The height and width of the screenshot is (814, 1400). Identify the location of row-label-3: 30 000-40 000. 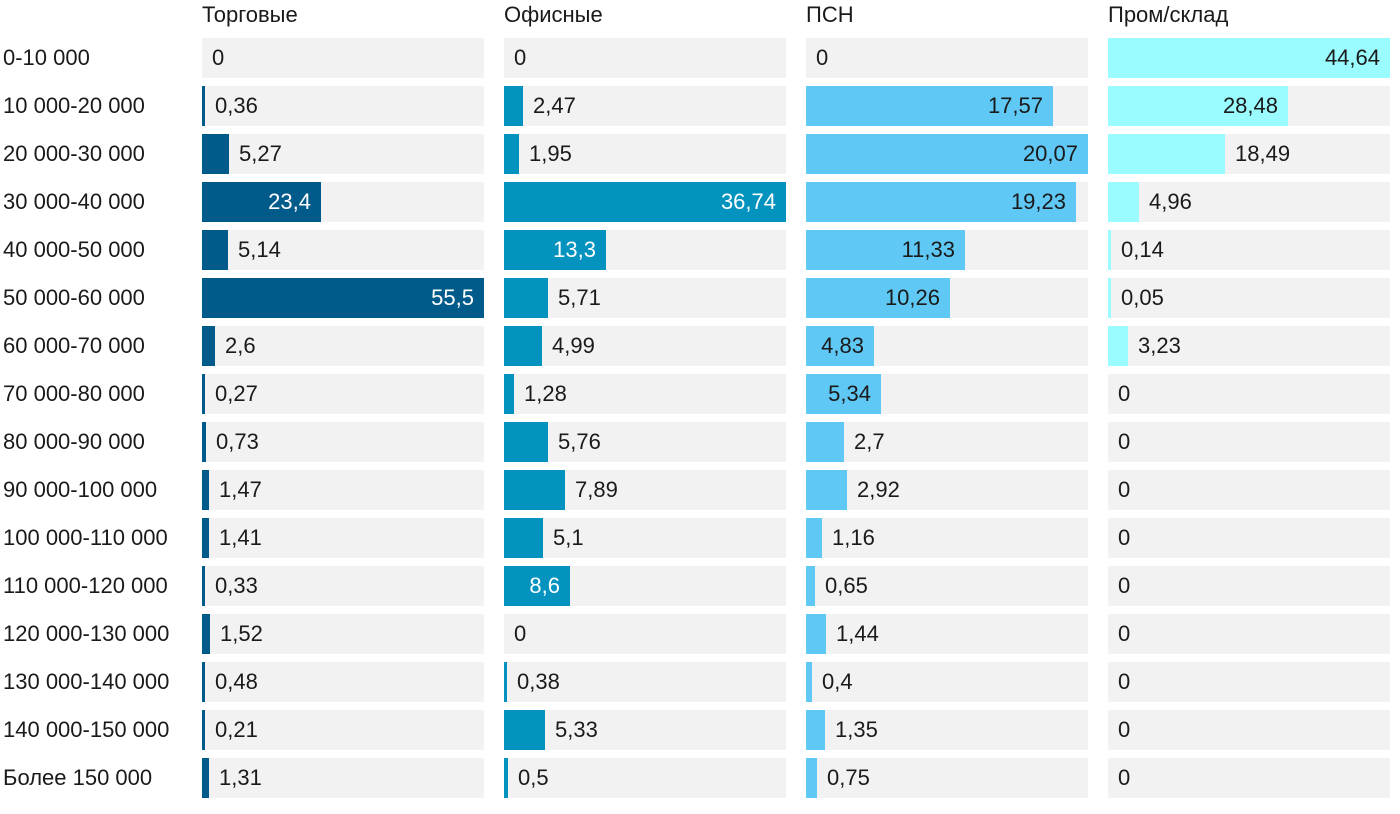
(74, 201).